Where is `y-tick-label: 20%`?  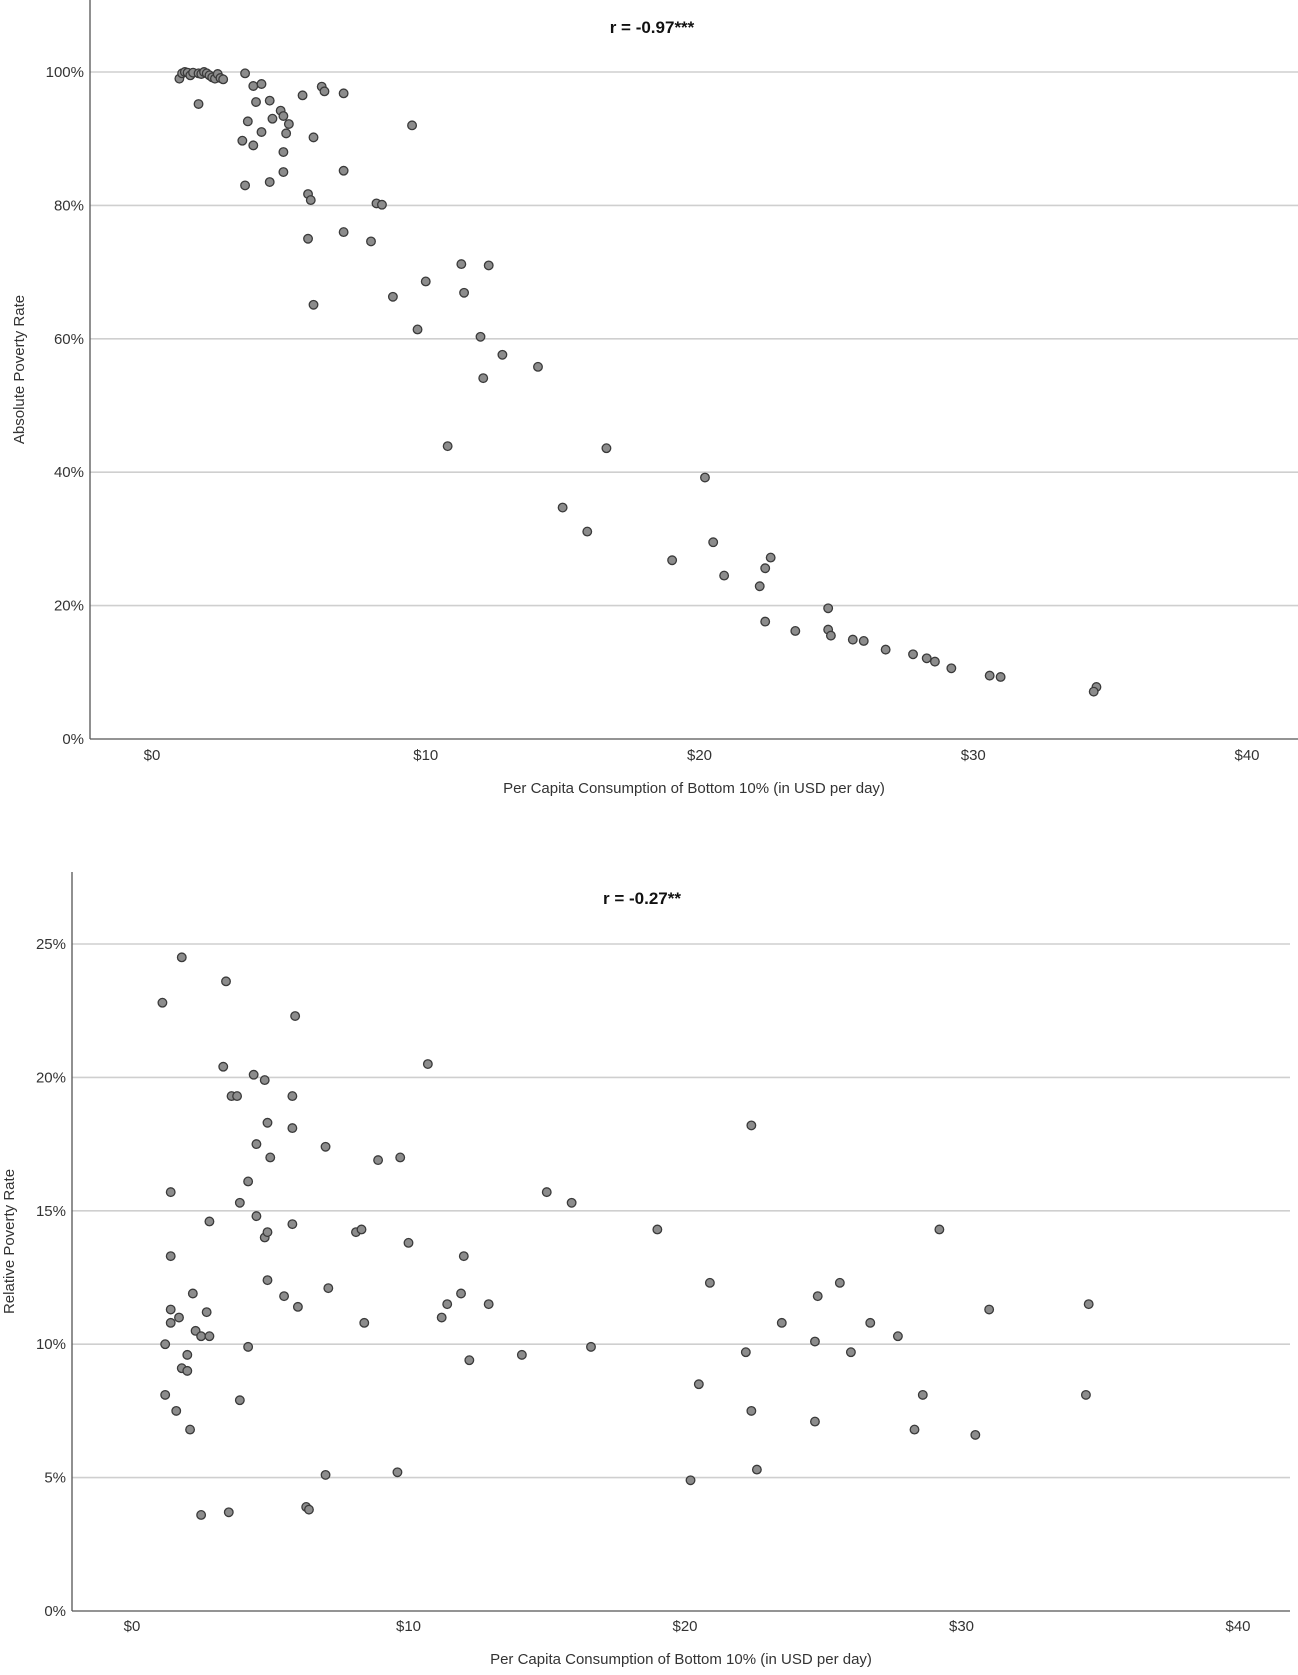
y-tick-label: 20% is located at coordinates (69, 606).